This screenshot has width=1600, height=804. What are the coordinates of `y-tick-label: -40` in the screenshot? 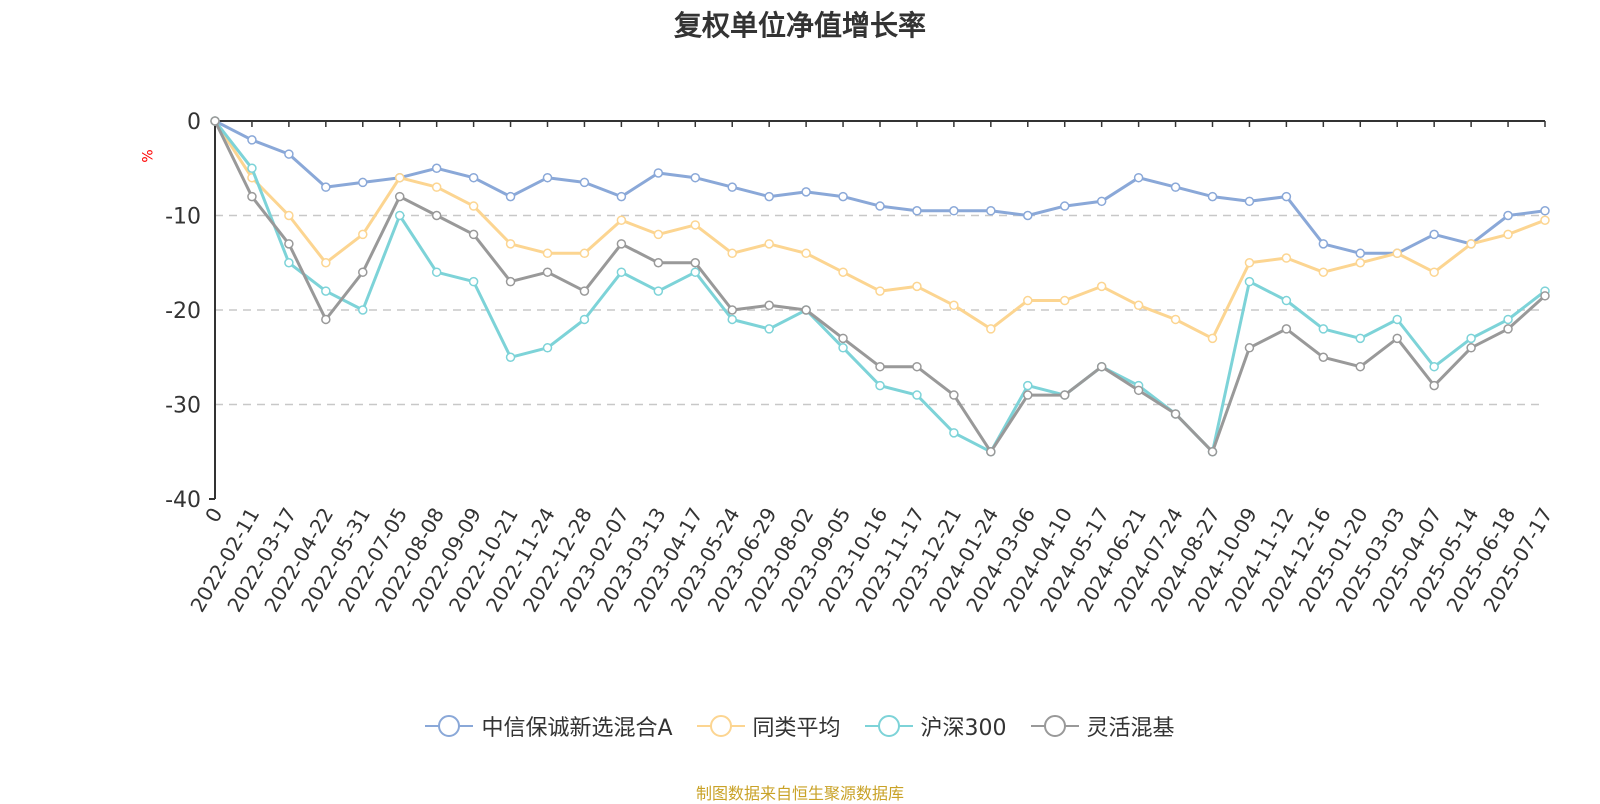 It's located at (183, 500).